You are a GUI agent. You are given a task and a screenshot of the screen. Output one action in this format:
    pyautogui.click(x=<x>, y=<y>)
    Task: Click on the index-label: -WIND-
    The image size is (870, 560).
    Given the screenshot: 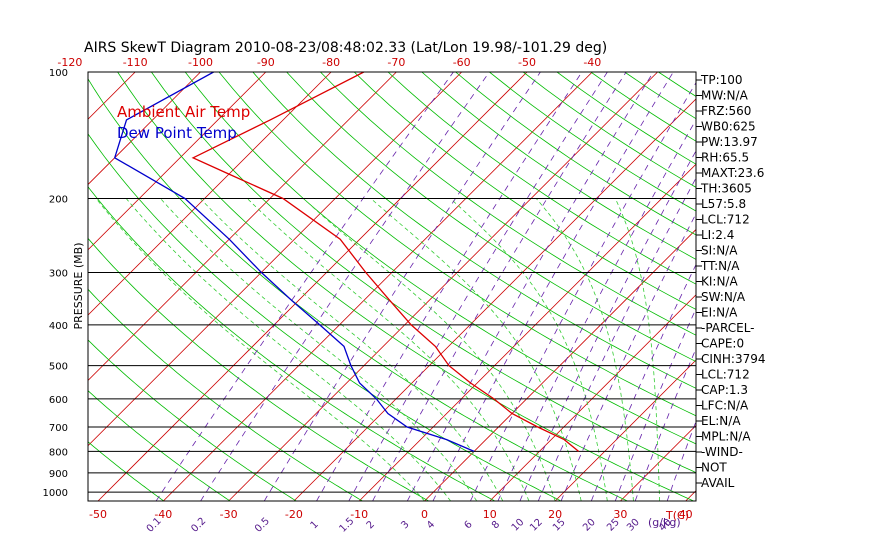 What is the action you would take?
    pyautogui.click(x=722, y=452)
    